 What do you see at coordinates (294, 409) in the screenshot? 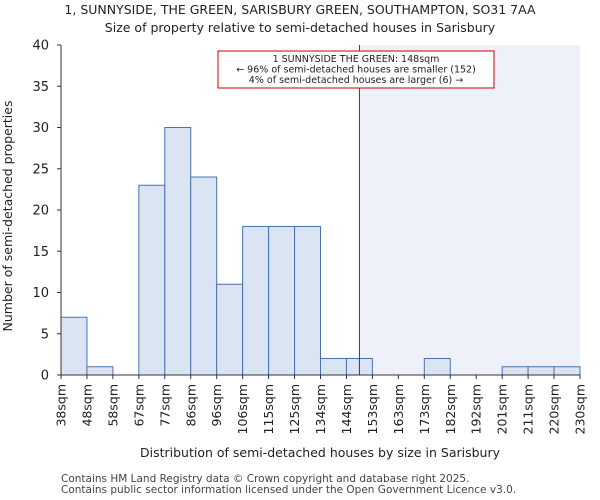
I see `x-tick-label: 125sqm` at bounding box center [294, 409].